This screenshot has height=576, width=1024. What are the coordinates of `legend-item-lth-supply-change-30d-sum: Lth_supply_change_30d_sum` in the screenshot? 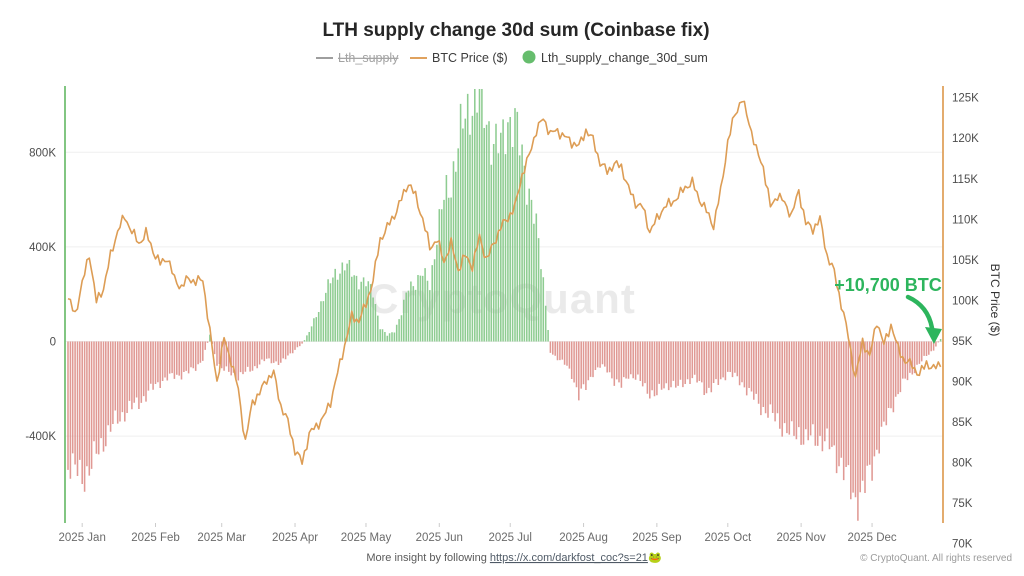 It's located at (615, 58).